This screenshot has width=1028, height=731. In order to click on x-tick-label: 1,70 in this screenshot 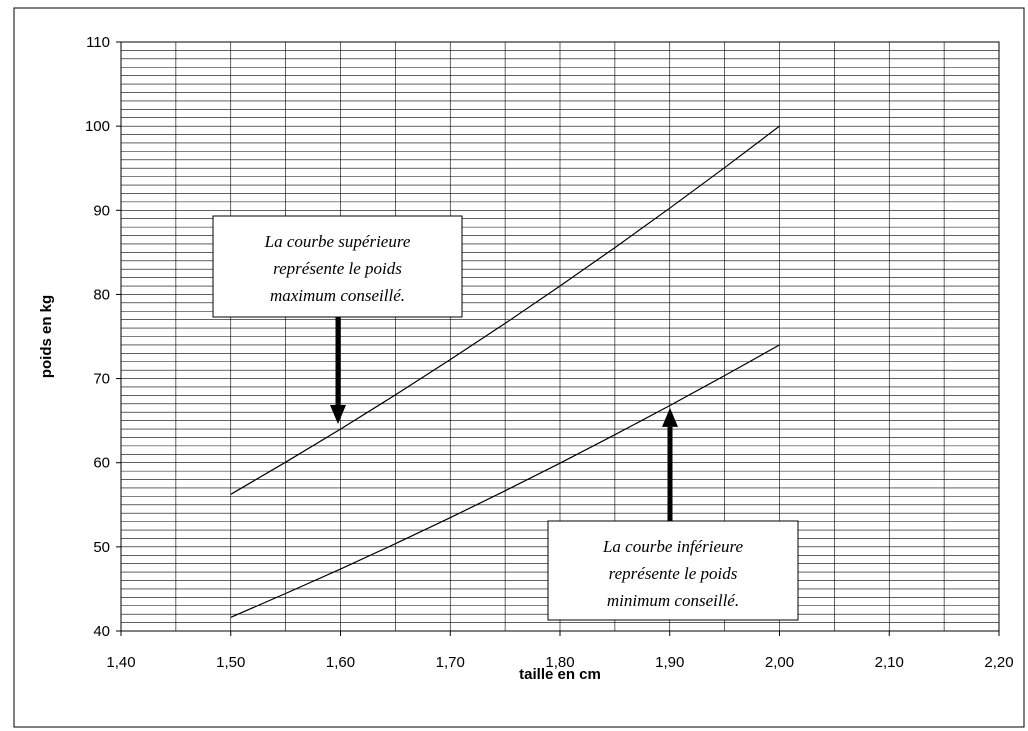, I will do `click(450, 662)`.